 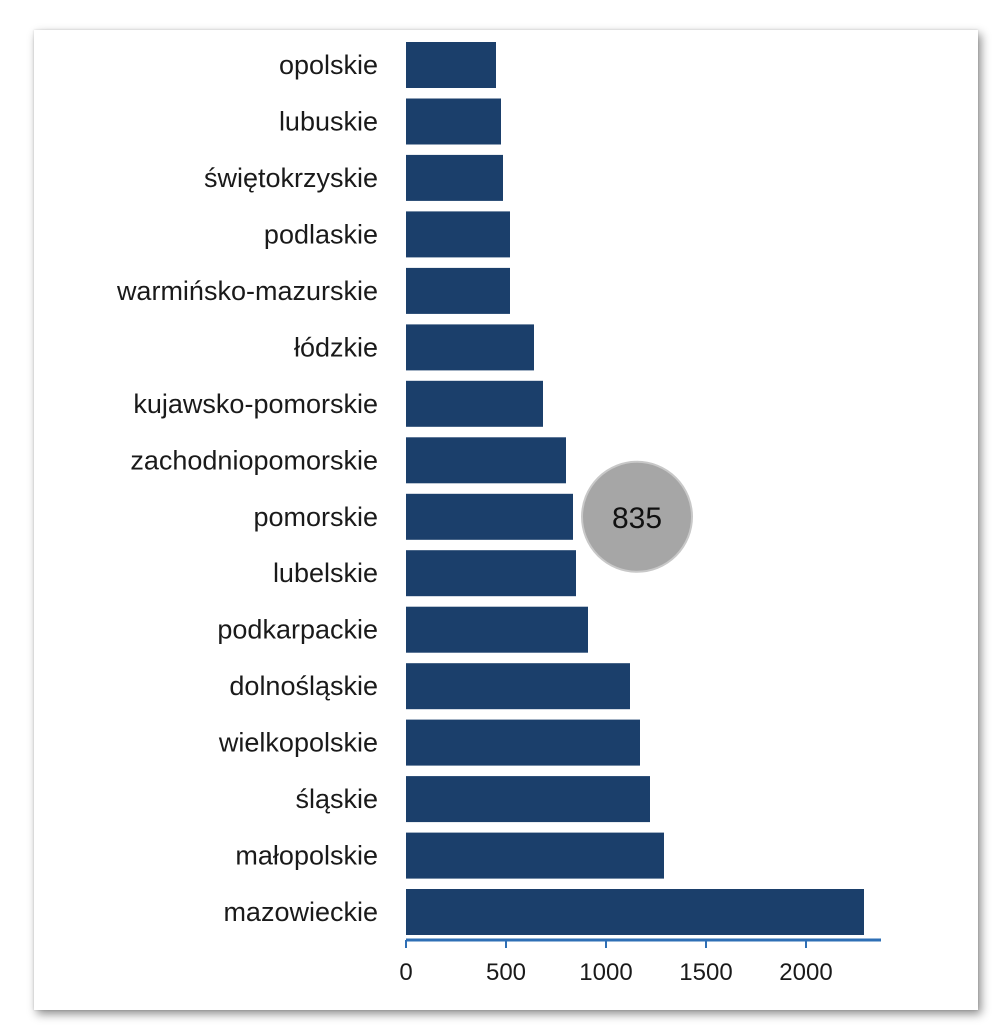 I want to click on category-label-opolskie: opolskie, so click(x=328, y=65).